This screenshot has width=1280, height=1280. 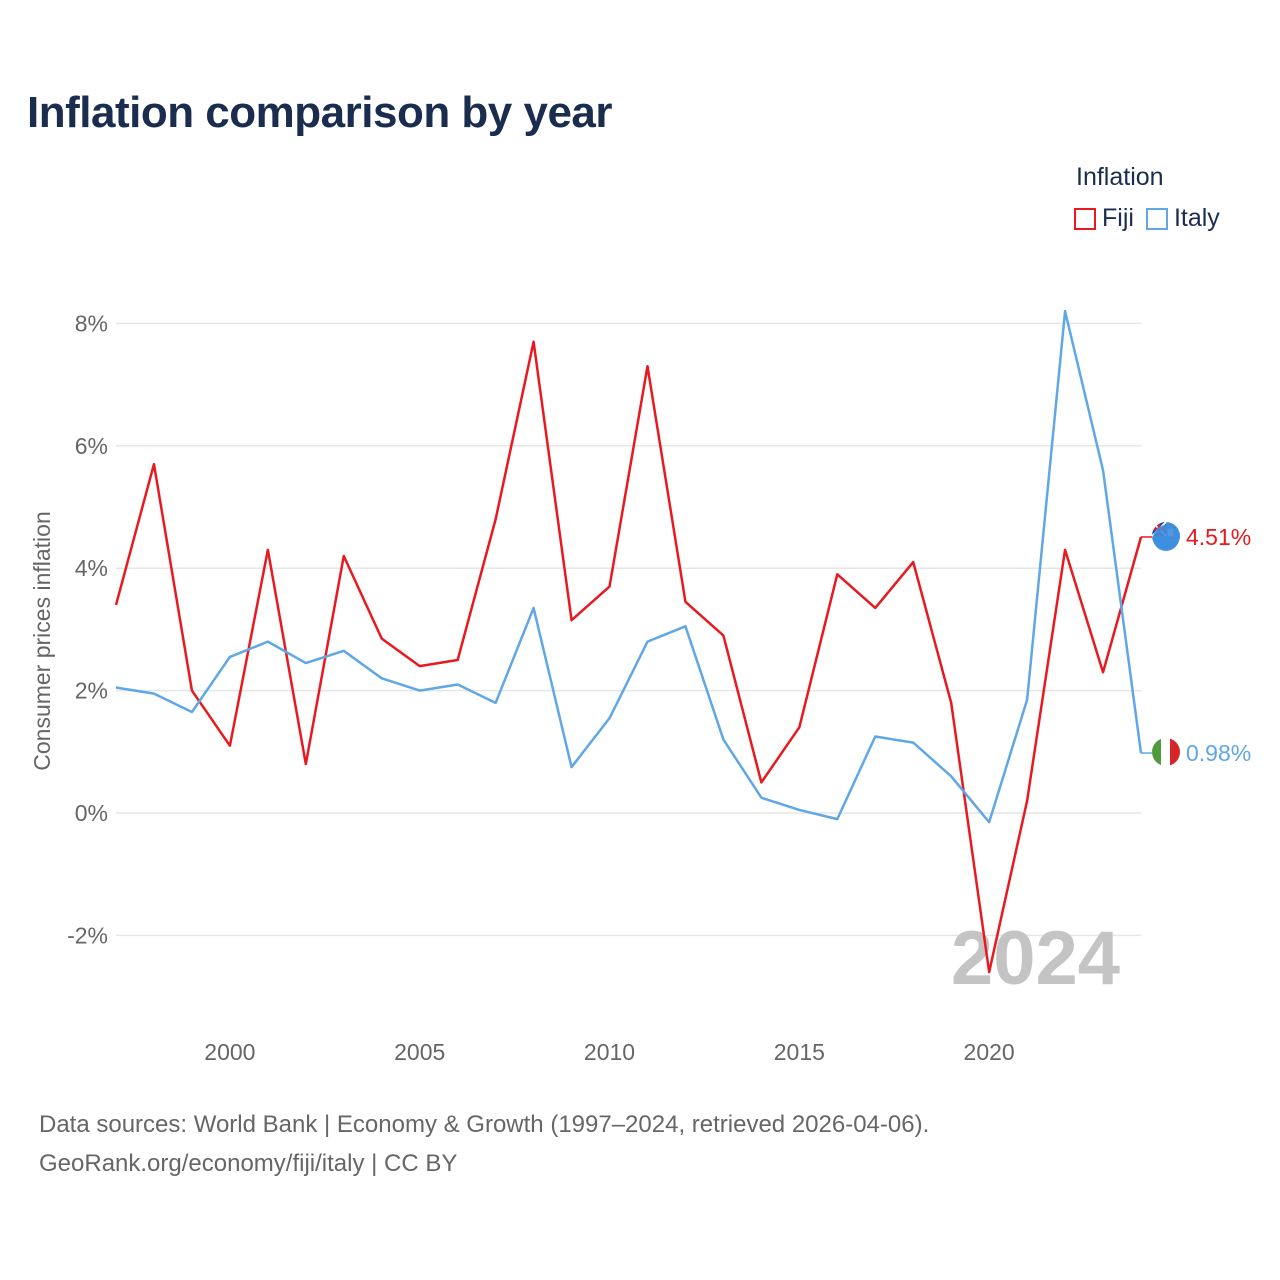 I want to click on y-tick-label: 8%, so click(x=91, y=323).